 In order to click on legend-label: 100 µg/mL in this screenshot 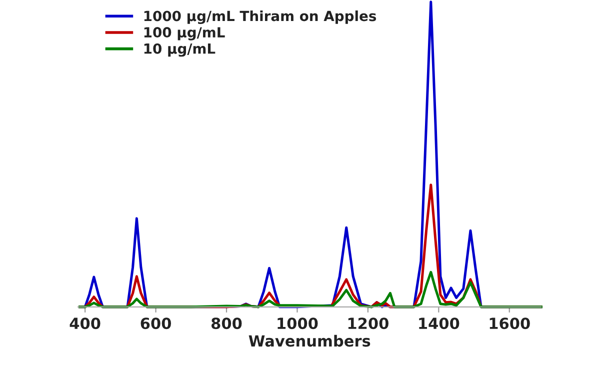, I will do `click(184, 33)`.